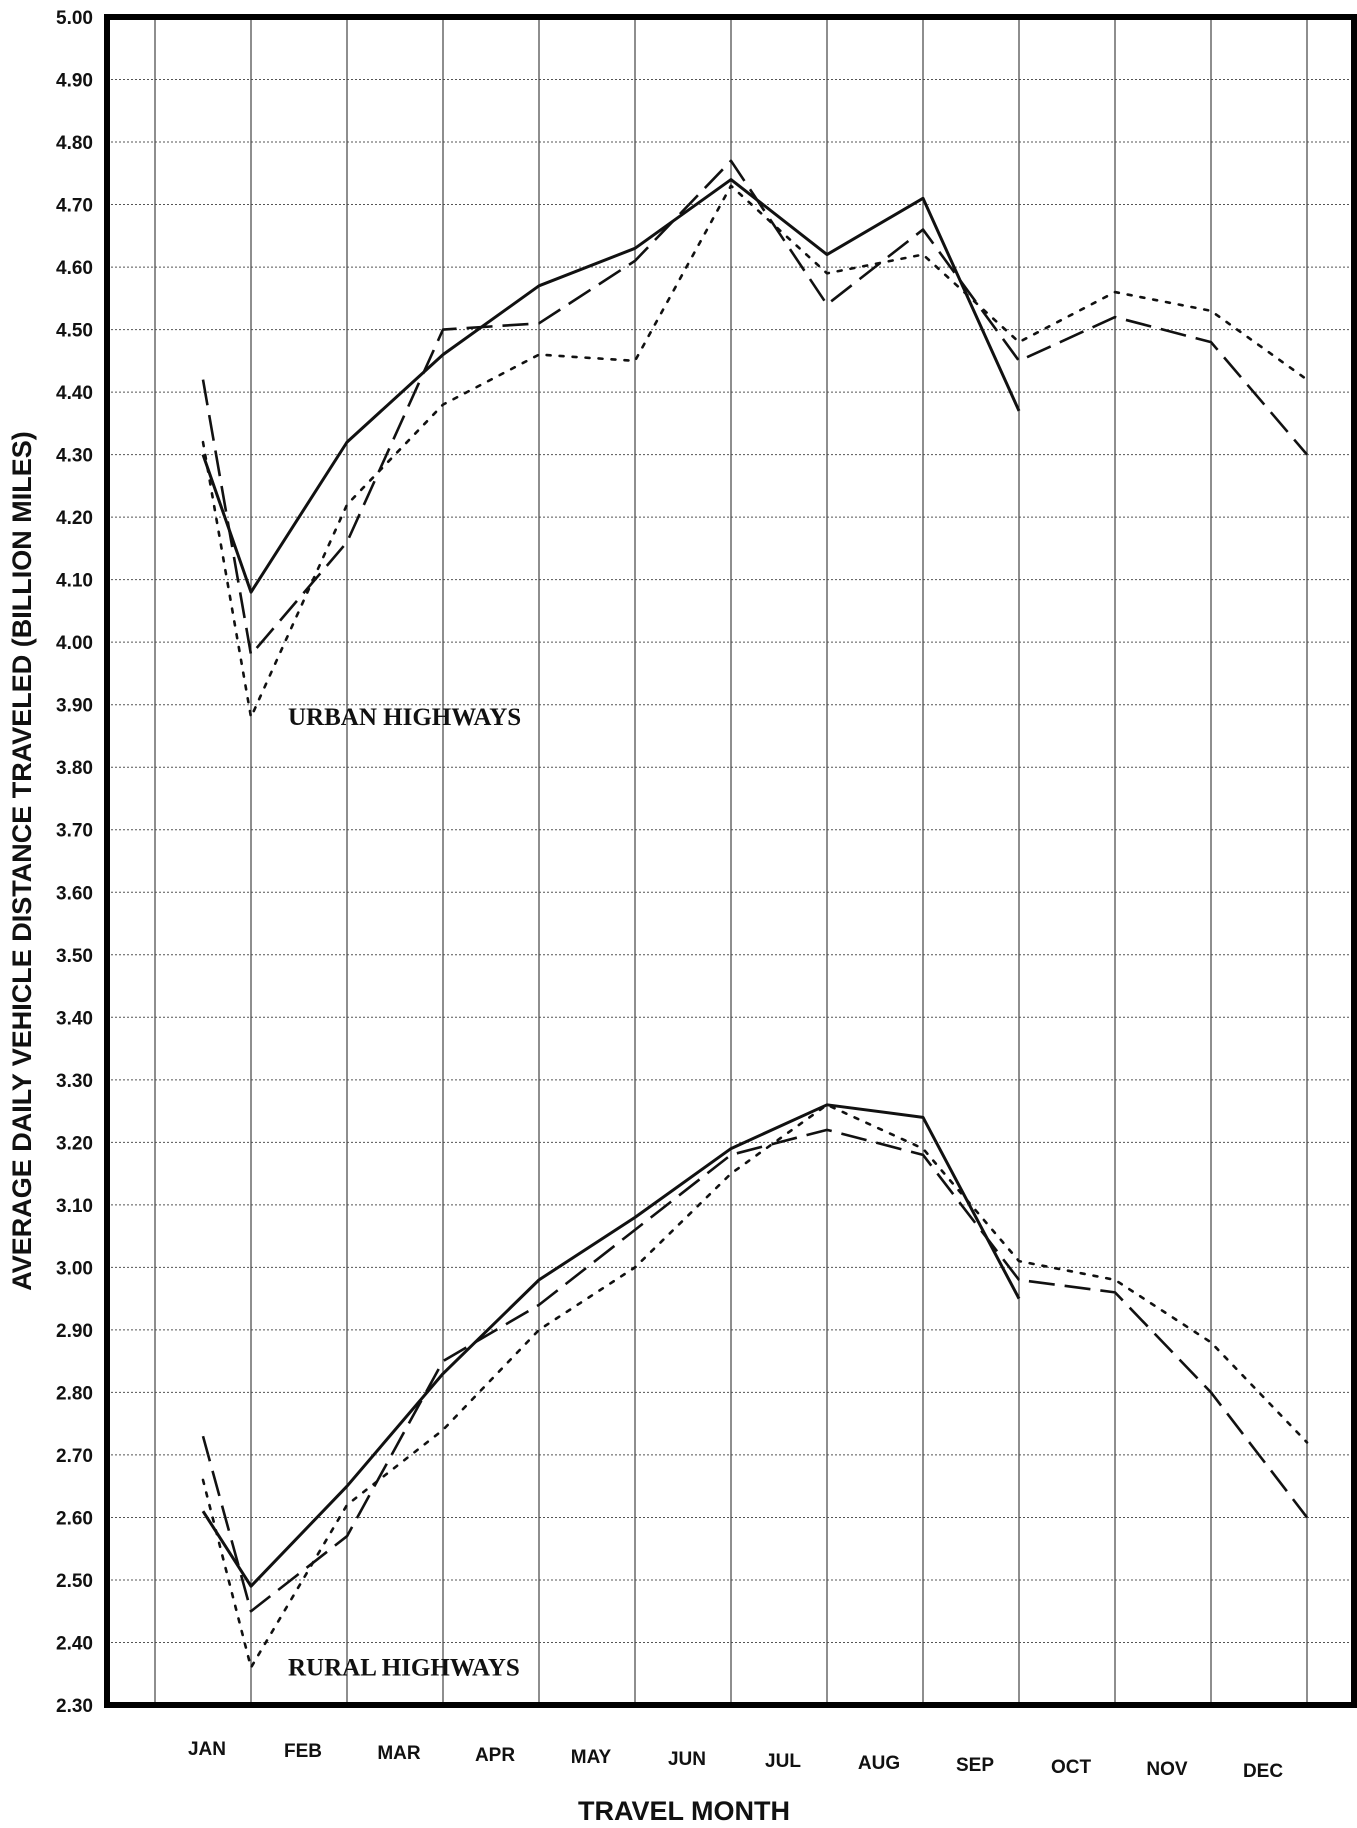 The height and width of the screenshot is (1828, 1357). I want to click on x-axis-ticks: JAN FEB MAR APR MAY JUN JUL AUG SEP OCT NOV DEC, so click(735, 1760).